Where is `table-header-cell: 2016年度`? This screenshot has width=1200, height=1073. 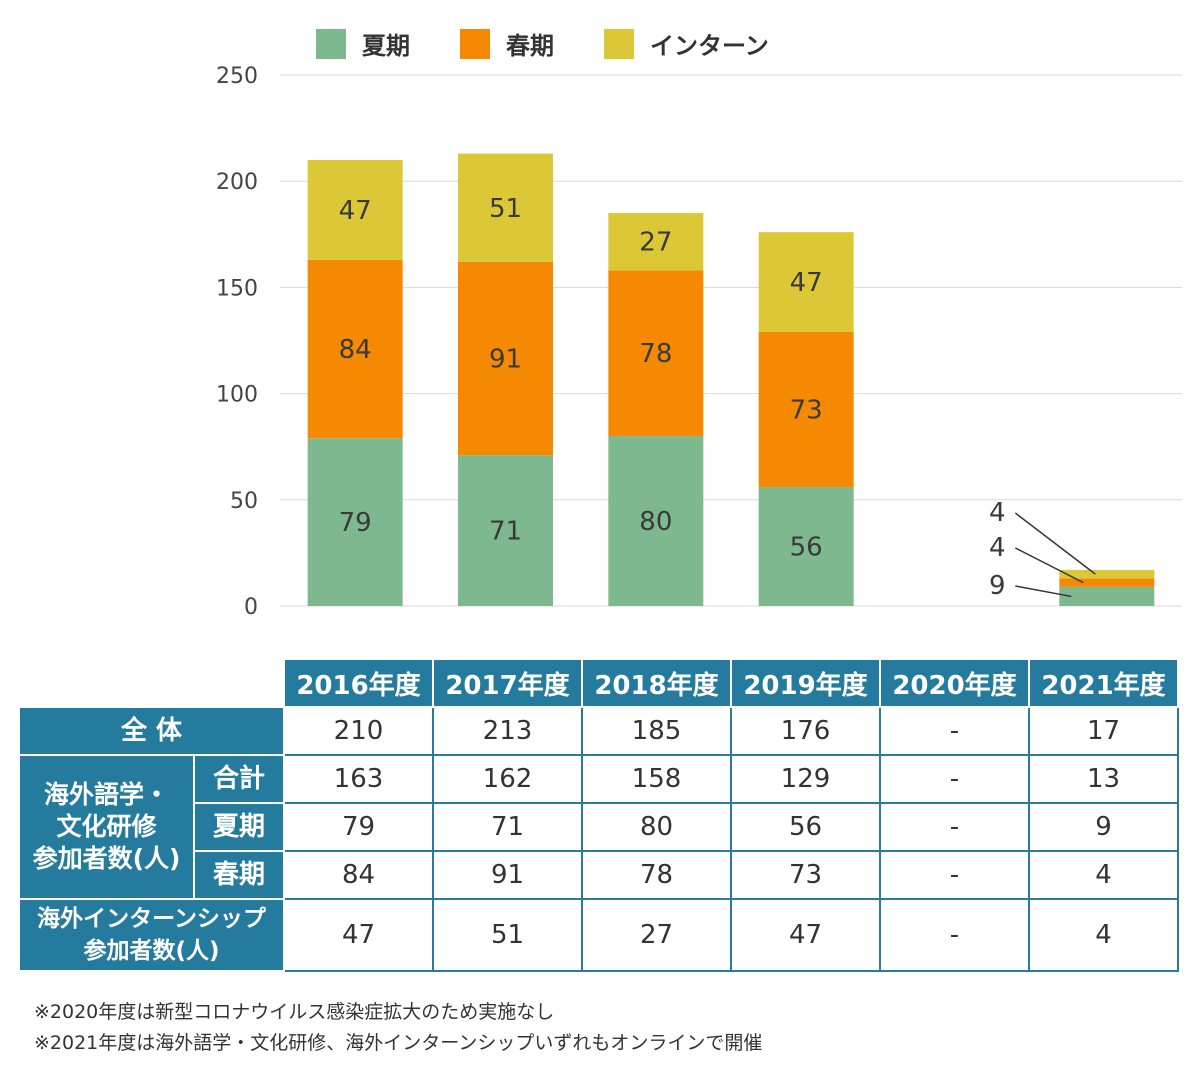 table-header-cell: 2016年度 is located at coordinates (358, 683).